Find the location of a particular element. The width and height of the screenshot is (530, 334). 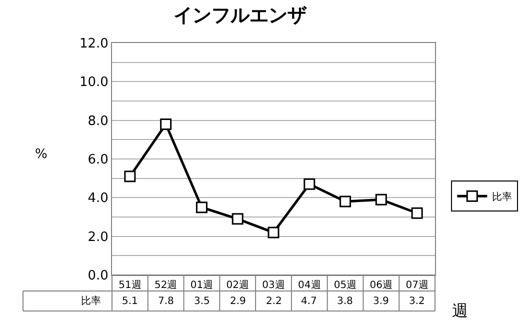

x-tick-label: 51週 is located at coordinates (130, 285).